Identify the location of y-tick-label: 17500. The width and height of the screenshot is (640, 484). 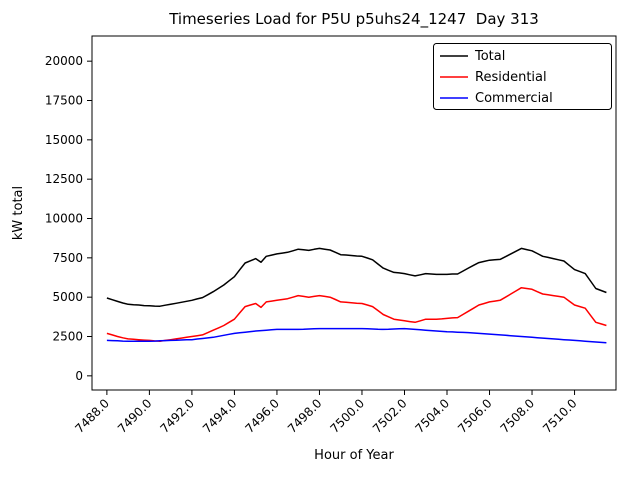
(64, 101).